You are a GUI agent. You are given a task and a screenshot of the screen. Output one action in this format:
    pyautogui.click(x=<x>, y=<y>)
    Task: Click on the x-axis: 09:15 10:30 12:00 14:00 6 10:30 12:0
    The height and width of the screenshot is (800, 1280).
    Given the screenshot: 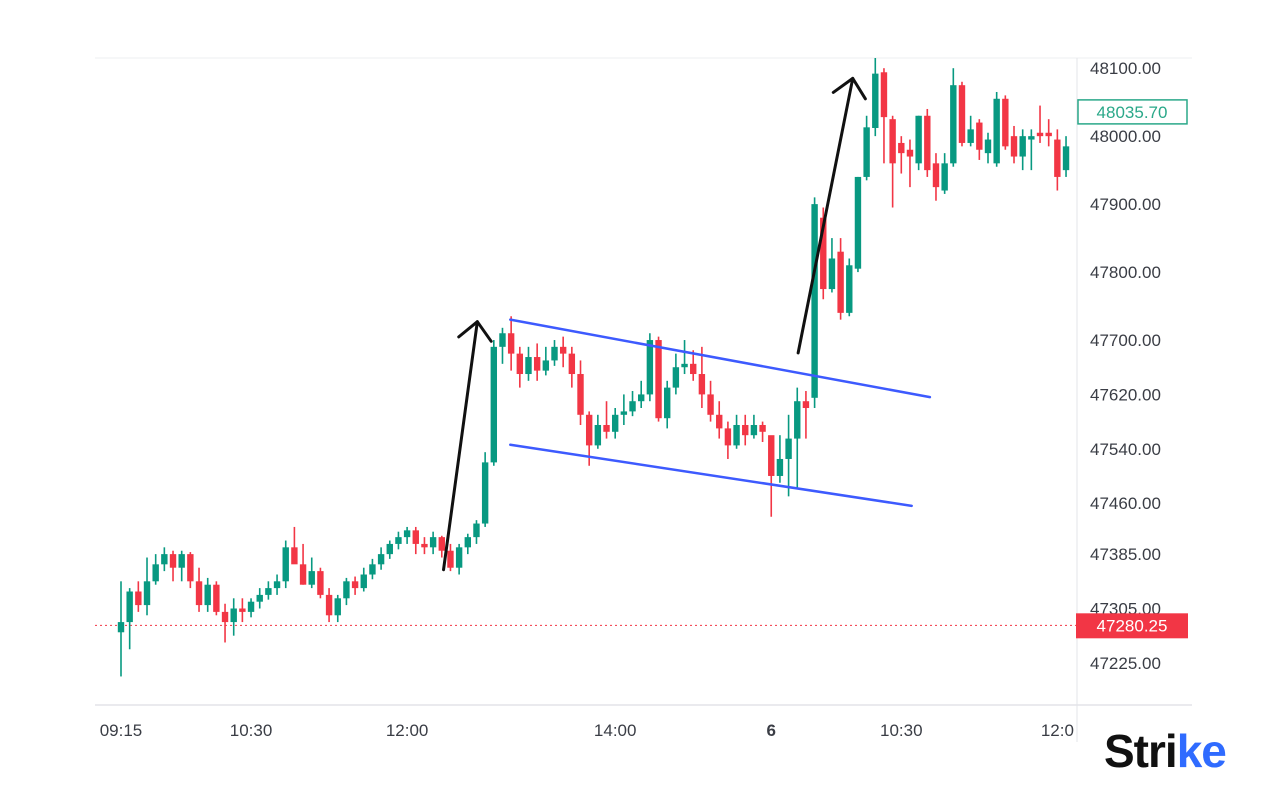 What is the action you would take?
    pyautogui.click(x=587, y=730)
    